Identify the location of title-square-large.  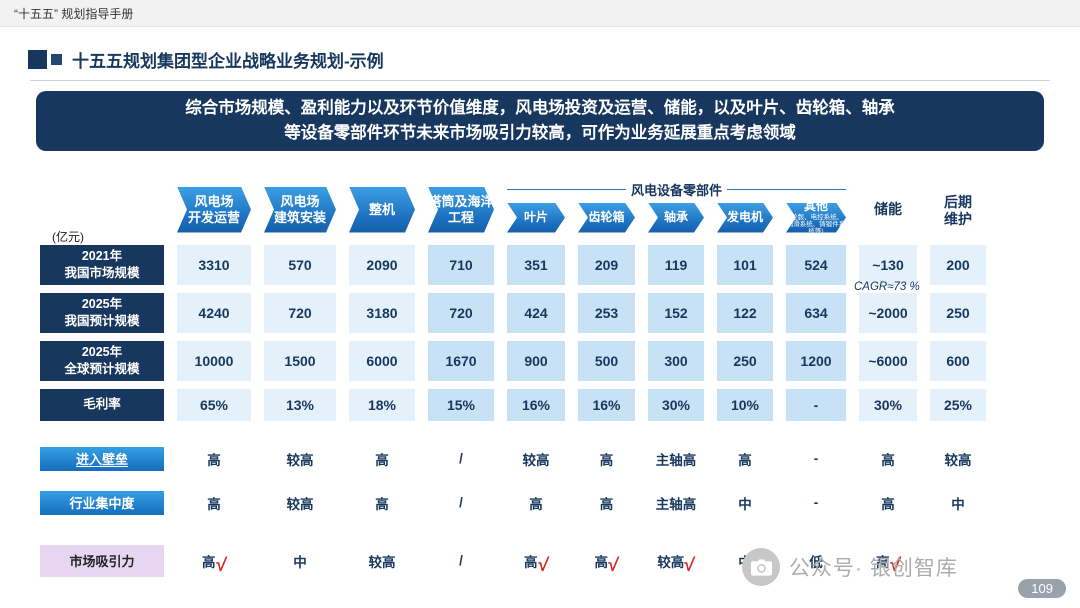
(37, 59).